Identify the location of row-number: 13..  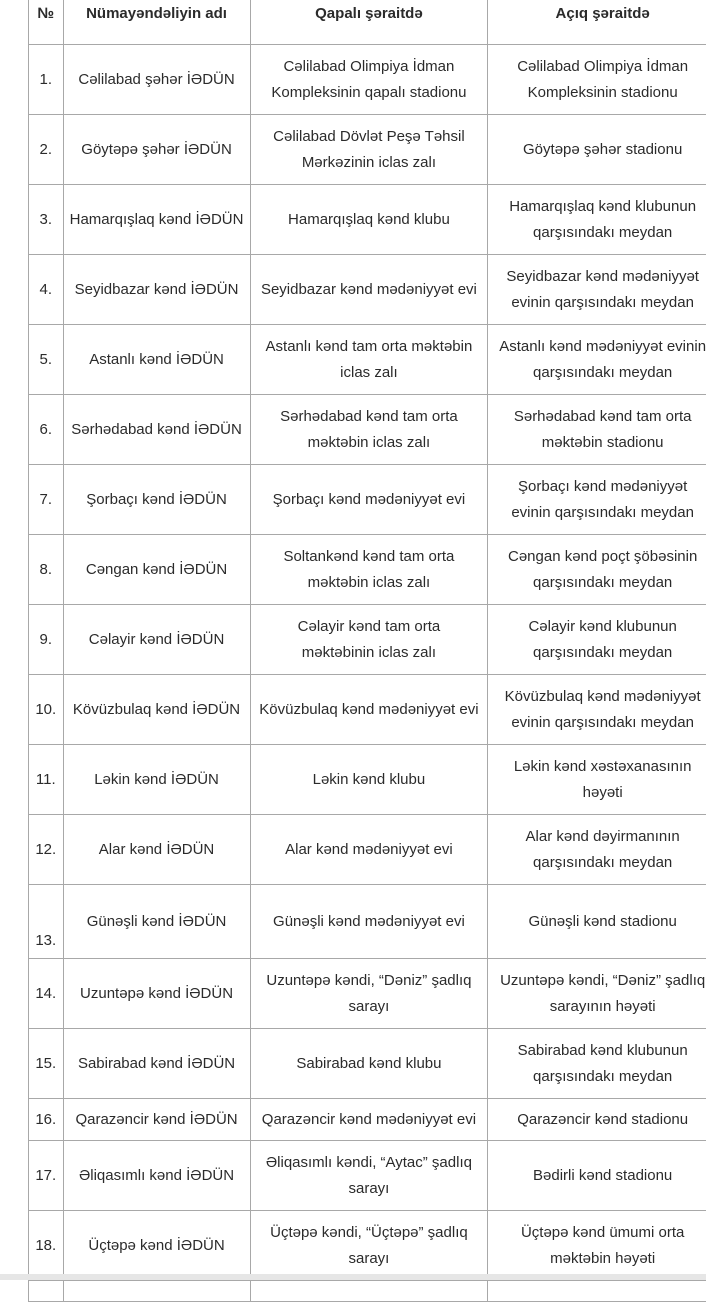
(46, 922).